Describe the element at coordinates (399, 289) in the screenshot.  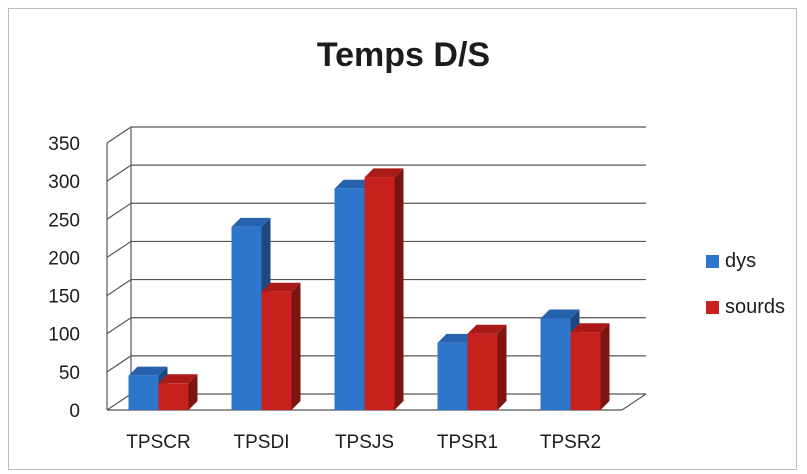
I see `bar-side-sourds-tpsjs` at that location.